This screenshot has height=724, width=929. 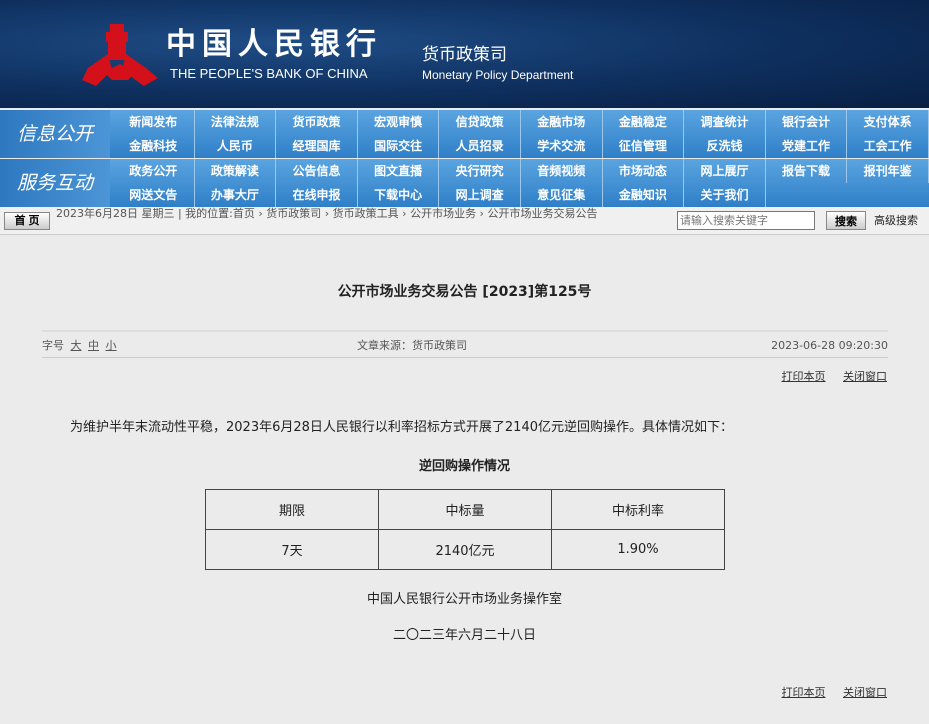 What do you see at coordinates (55, 183) in the screenshot?
I see `nav-label-service: 服务互动` at bounding box center [55, 183].